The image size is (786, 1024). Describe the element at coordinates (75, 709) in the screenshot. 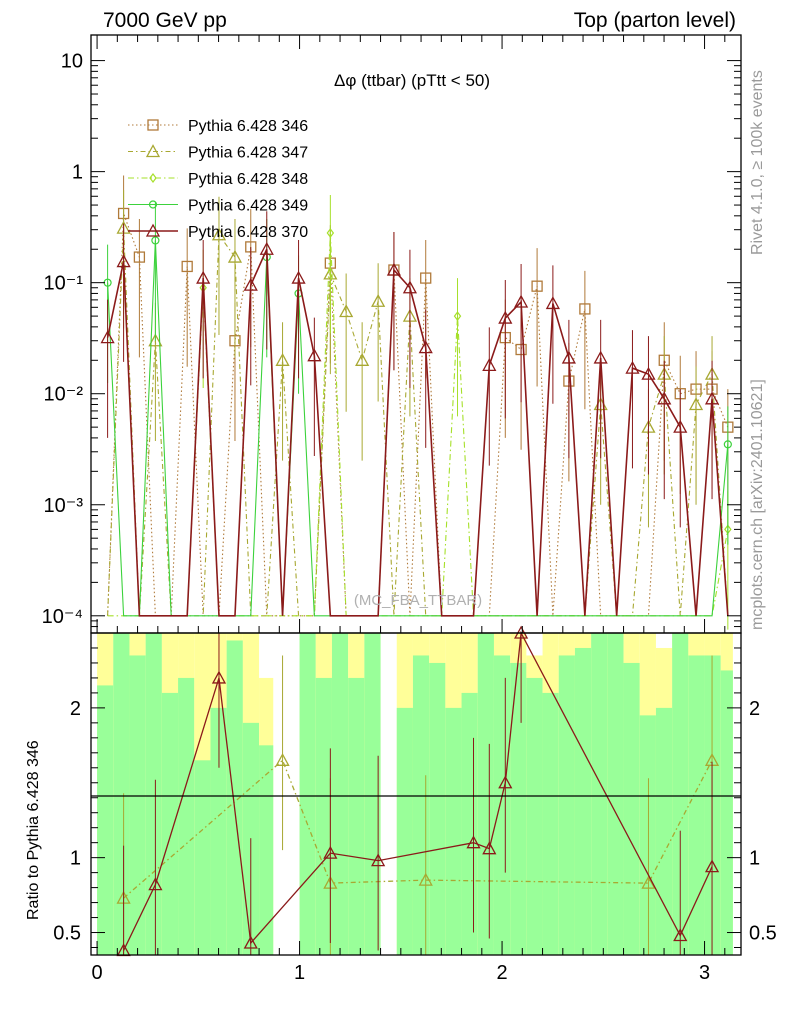

I see `ratio-ytick-label-left: 2` at that location.